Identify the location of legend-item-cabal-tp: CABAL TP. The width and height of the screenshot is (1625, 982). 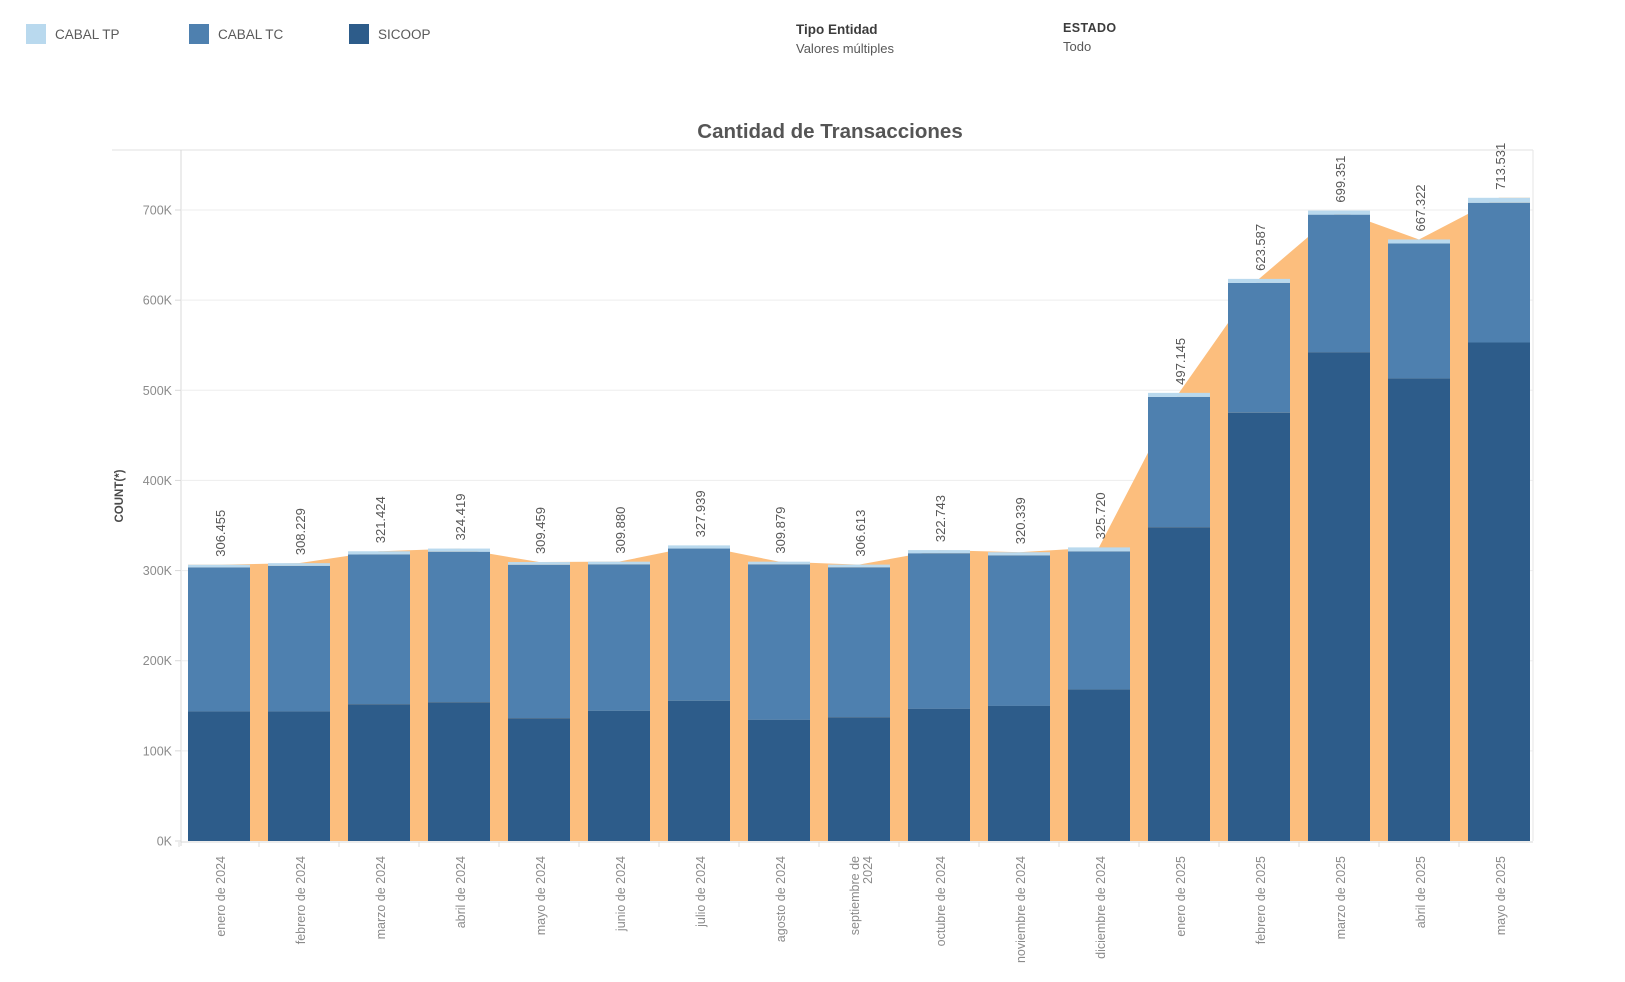
(73, 34).